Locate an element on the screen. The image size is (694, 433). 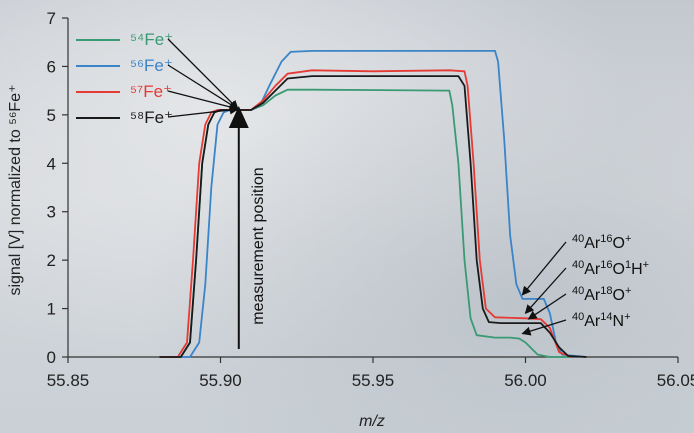
measurement-position-label: measurement position is located at coordinates (258, 245).